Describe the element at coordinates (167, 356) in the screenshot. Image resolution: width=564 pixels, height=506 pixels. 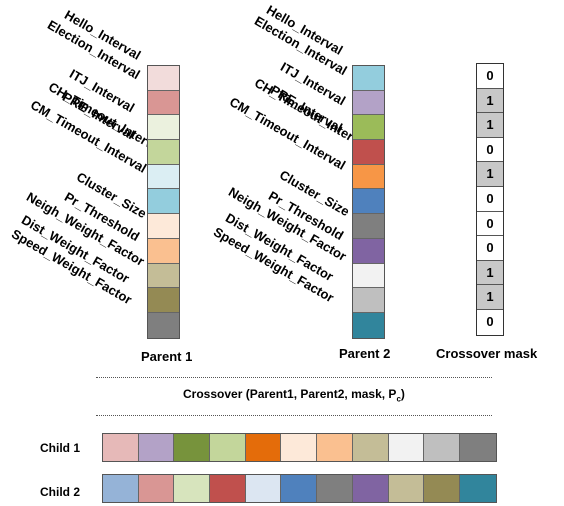
I see `parent1-label: Parent 1` at that location.